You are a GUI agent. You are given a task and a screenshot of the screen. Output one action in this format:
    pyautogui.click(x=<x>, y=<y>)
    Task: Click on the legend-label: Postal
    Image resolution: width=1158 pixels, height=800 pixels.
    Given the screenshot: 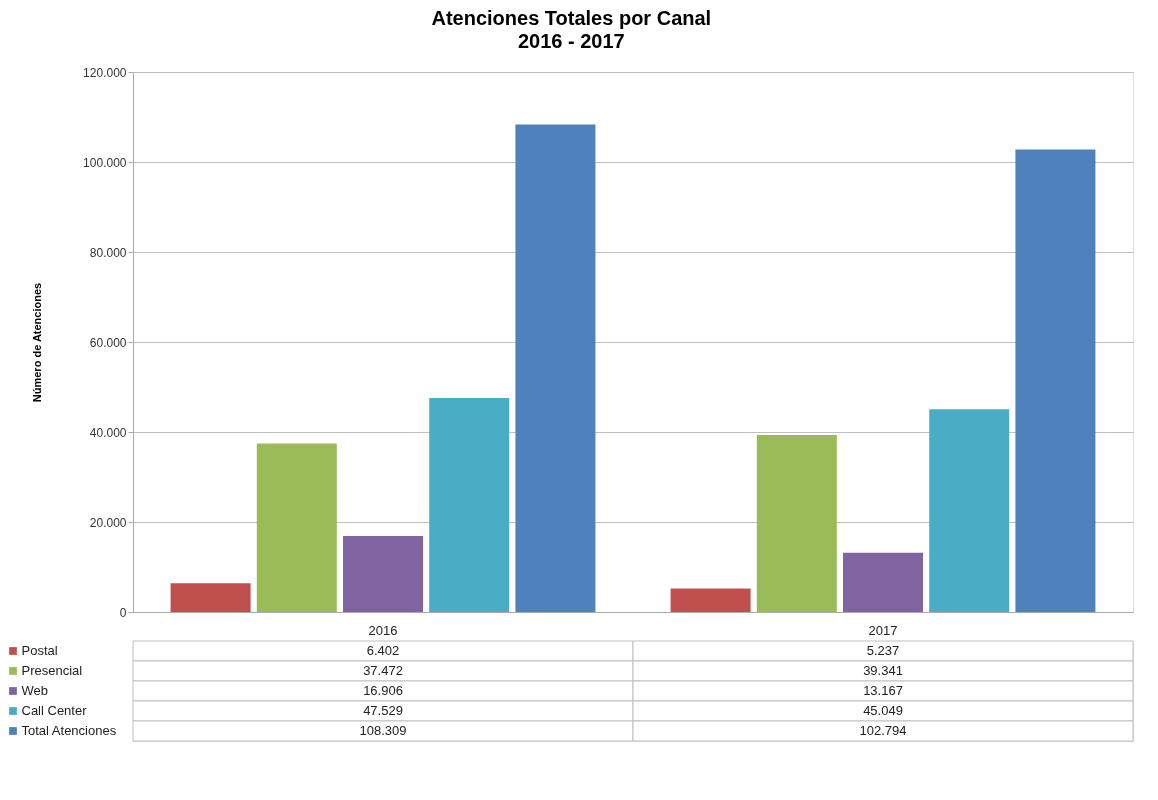 What is the action you would take?
    pyautogui.click(x=39, y=650)
    